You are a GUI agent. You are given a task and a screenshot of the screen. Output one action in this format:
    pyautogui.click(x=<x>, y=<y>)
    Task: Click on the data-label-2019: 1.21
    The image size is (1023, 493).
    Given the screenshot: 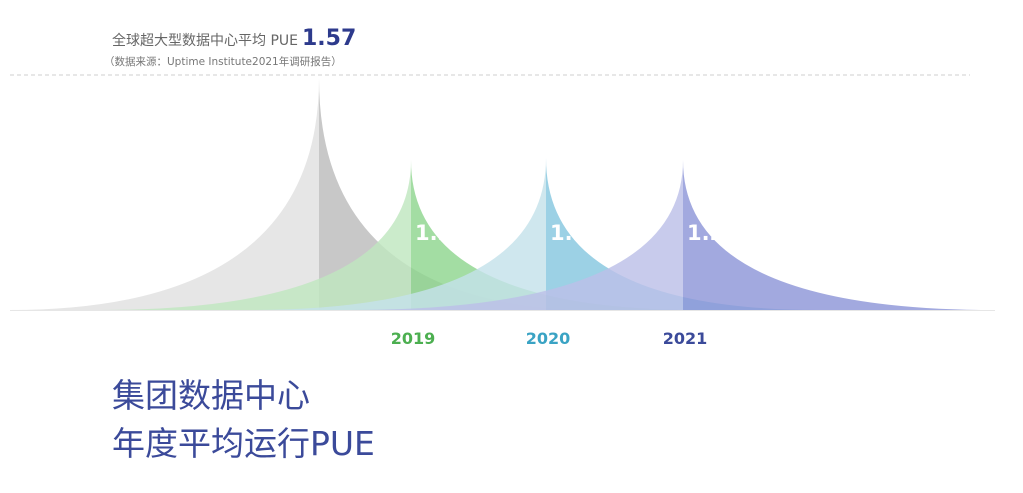 What is the action you would take?
    pyautogui.click(x=441, y=233)
    